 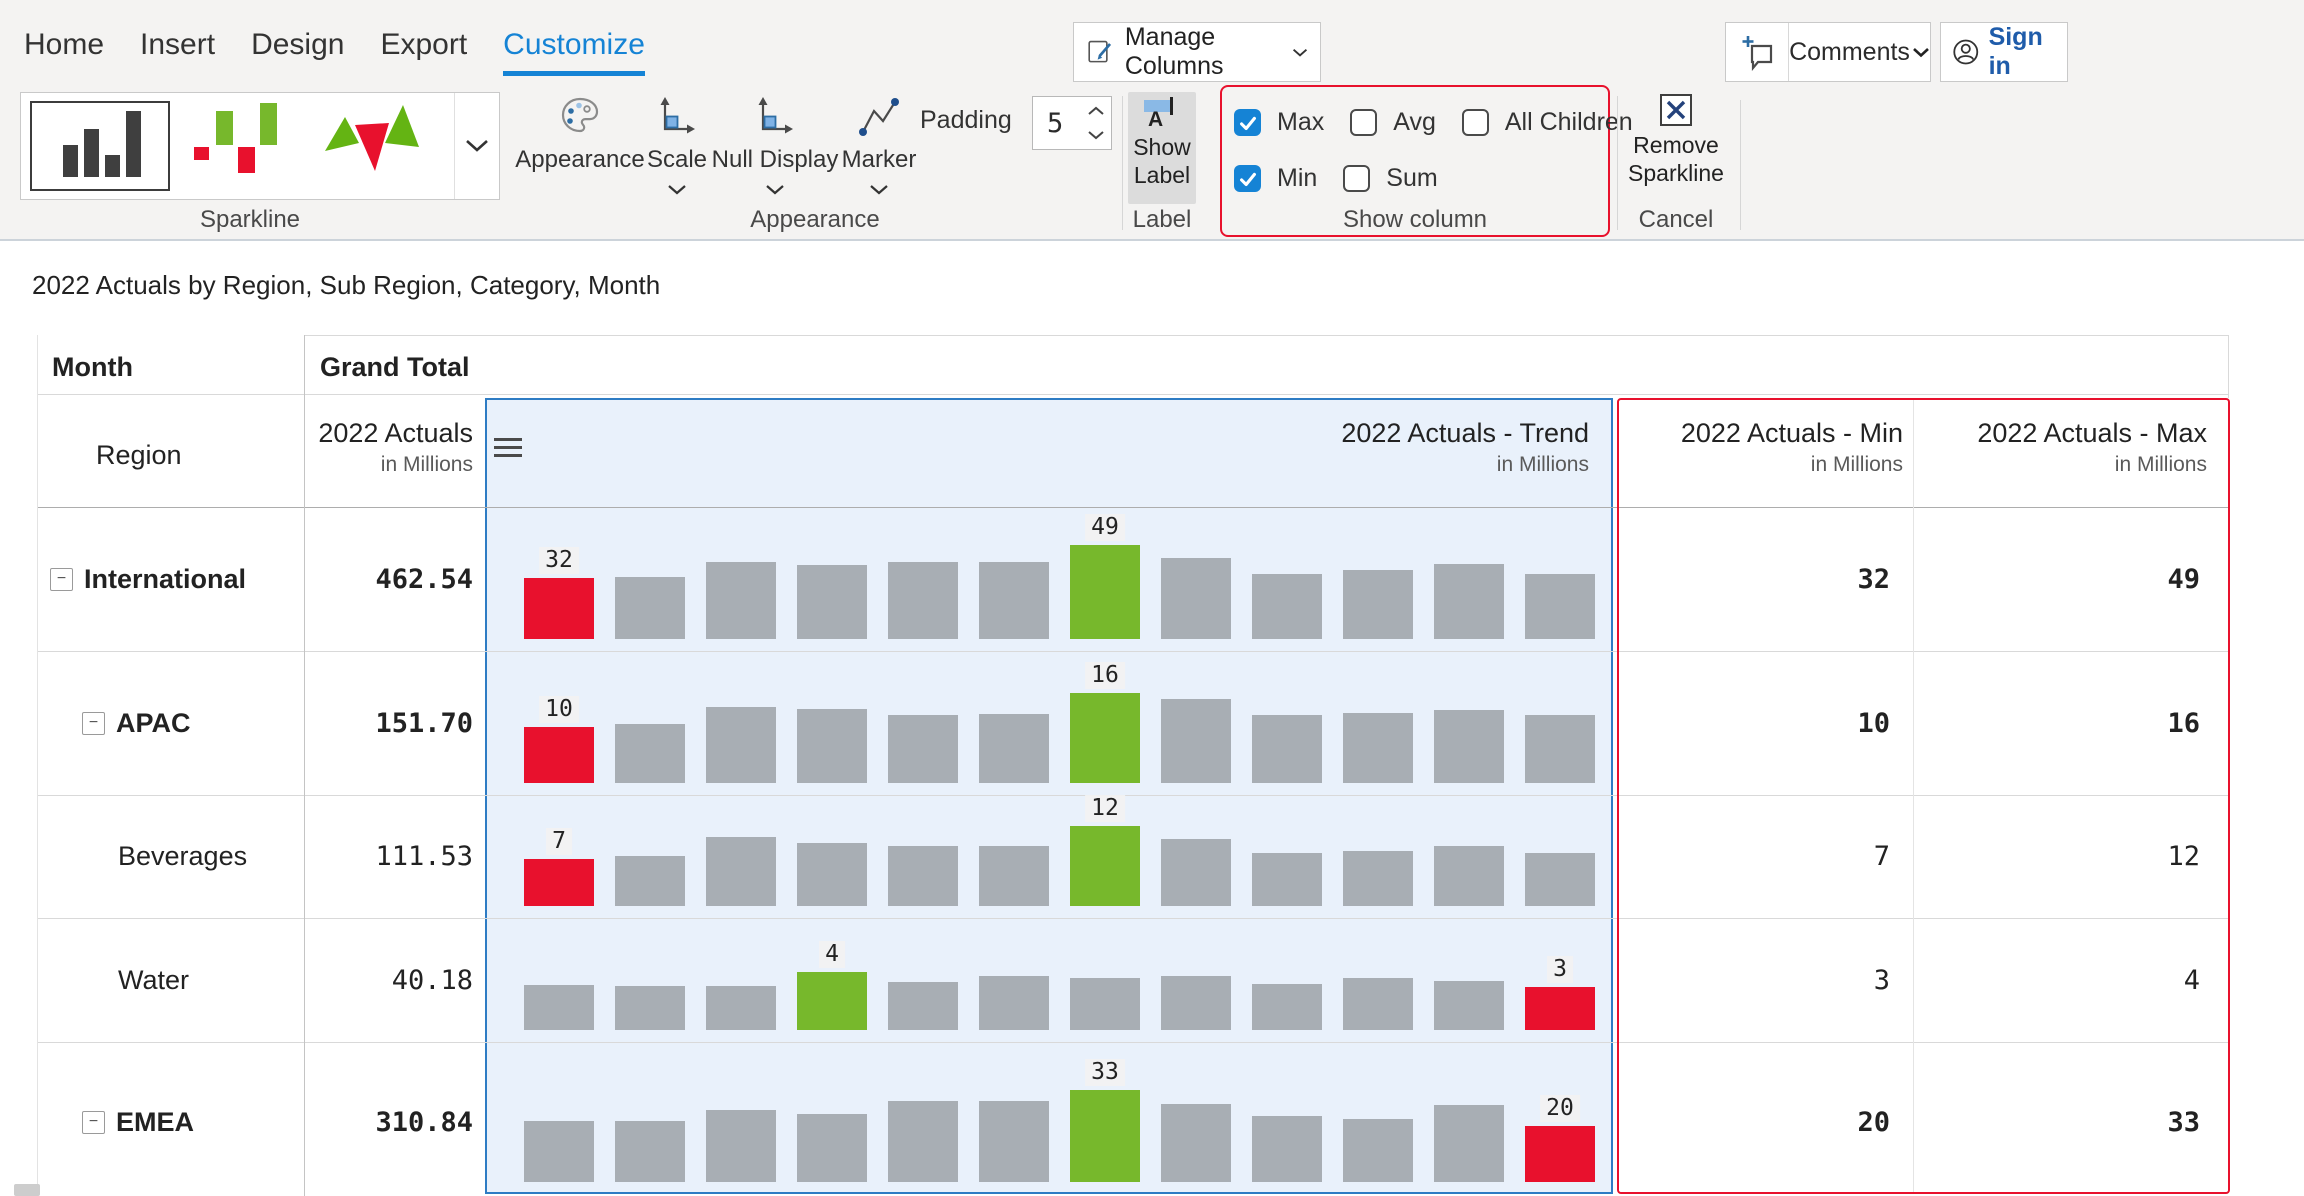 I want to click on checkbox-sum: Sum, so click(x=1390, y=178).